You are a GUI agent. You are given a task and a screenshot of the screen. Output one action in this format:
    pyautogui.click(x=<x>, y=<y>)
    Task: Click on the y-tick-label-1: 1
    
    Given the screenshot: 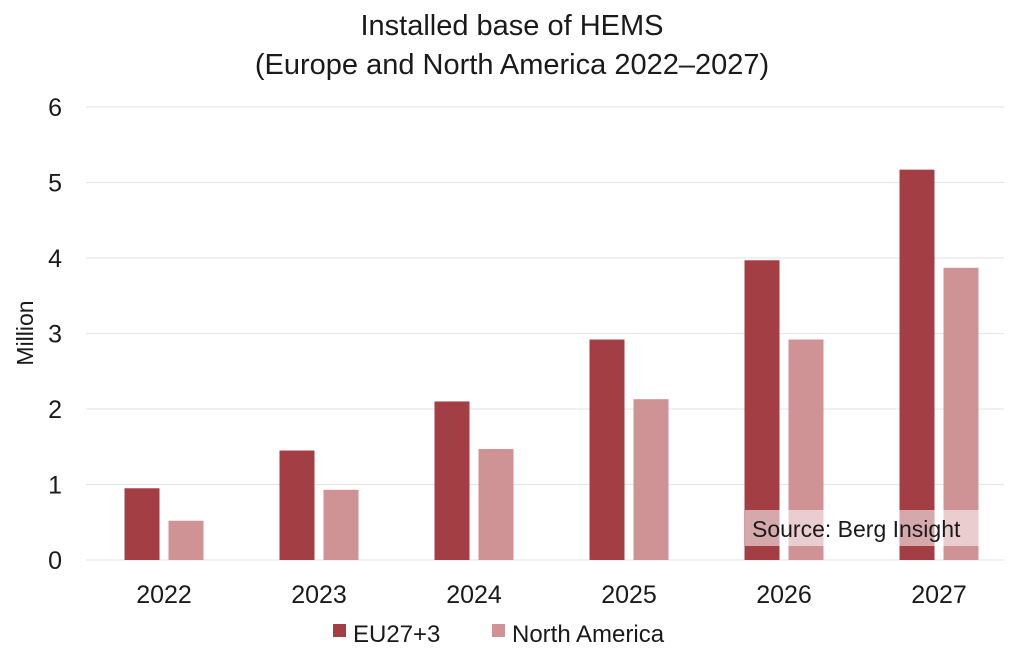 What is the action you would take?
    pyautogui.click(x=55, y=486)
    